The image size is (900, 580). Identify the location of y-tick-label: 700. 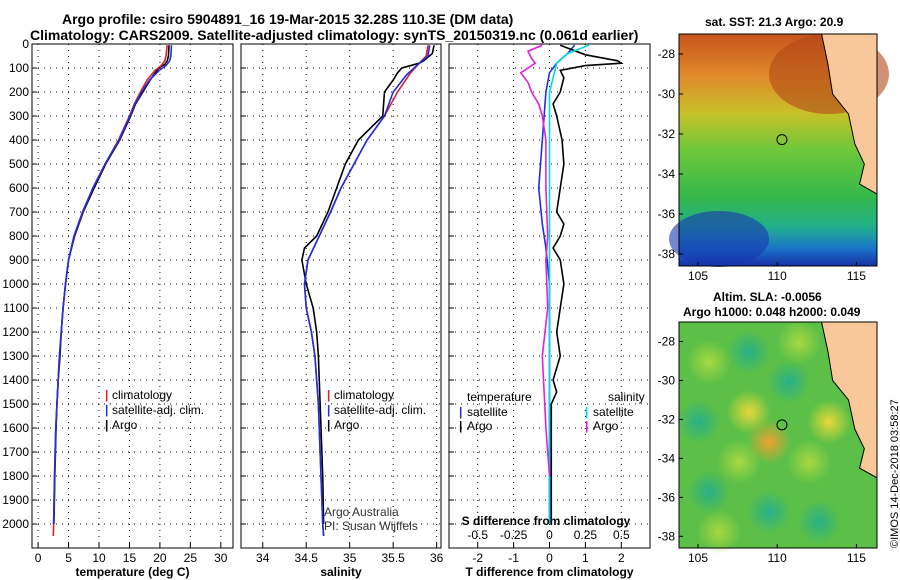
(19, 212).